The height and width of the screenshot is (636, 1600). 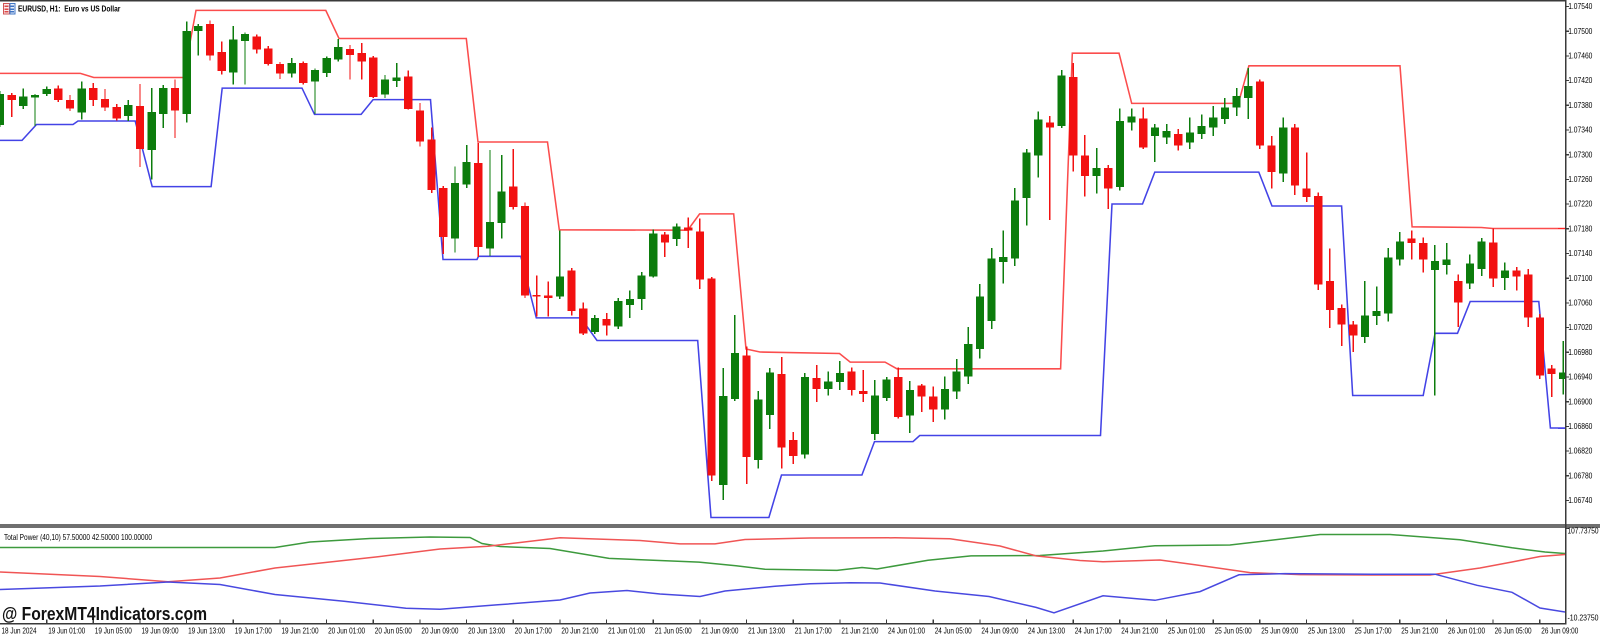 I want to click on svg-text: 19 Jun 13:00, so click(x=206, y=631).